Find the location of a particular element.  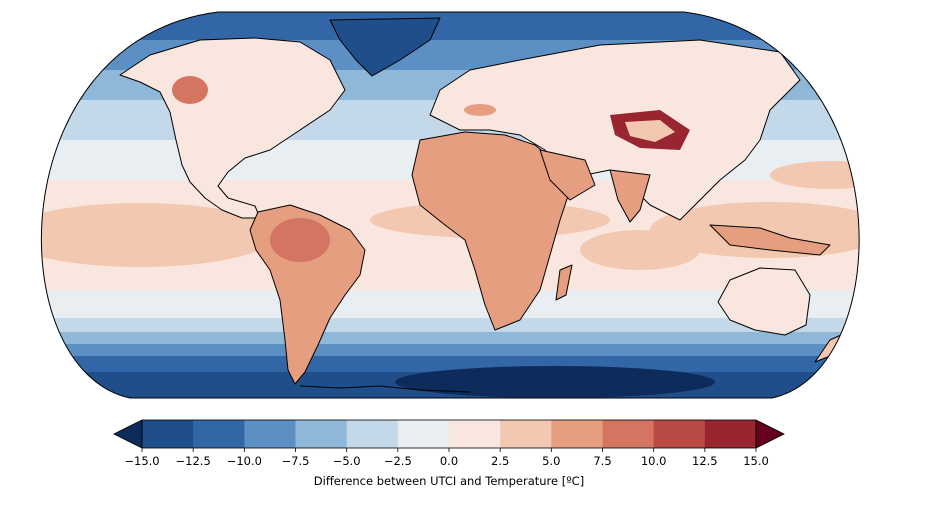

colorbar-extend-low is located at coordinates (128, 434).